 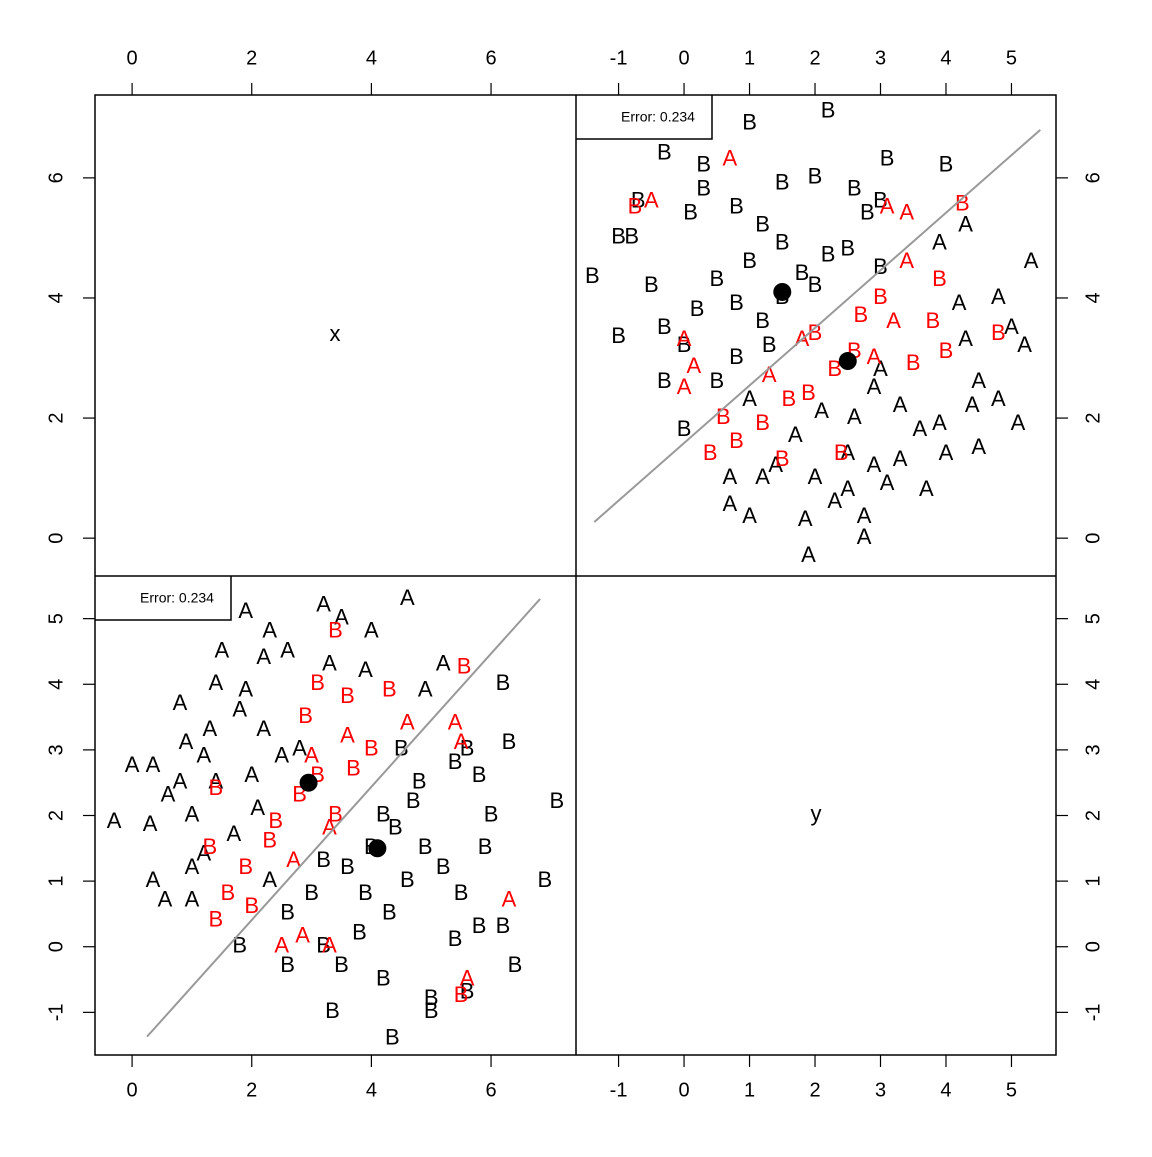 I want to click on x-tick-label: 5, so click(x=1011, y=1090).